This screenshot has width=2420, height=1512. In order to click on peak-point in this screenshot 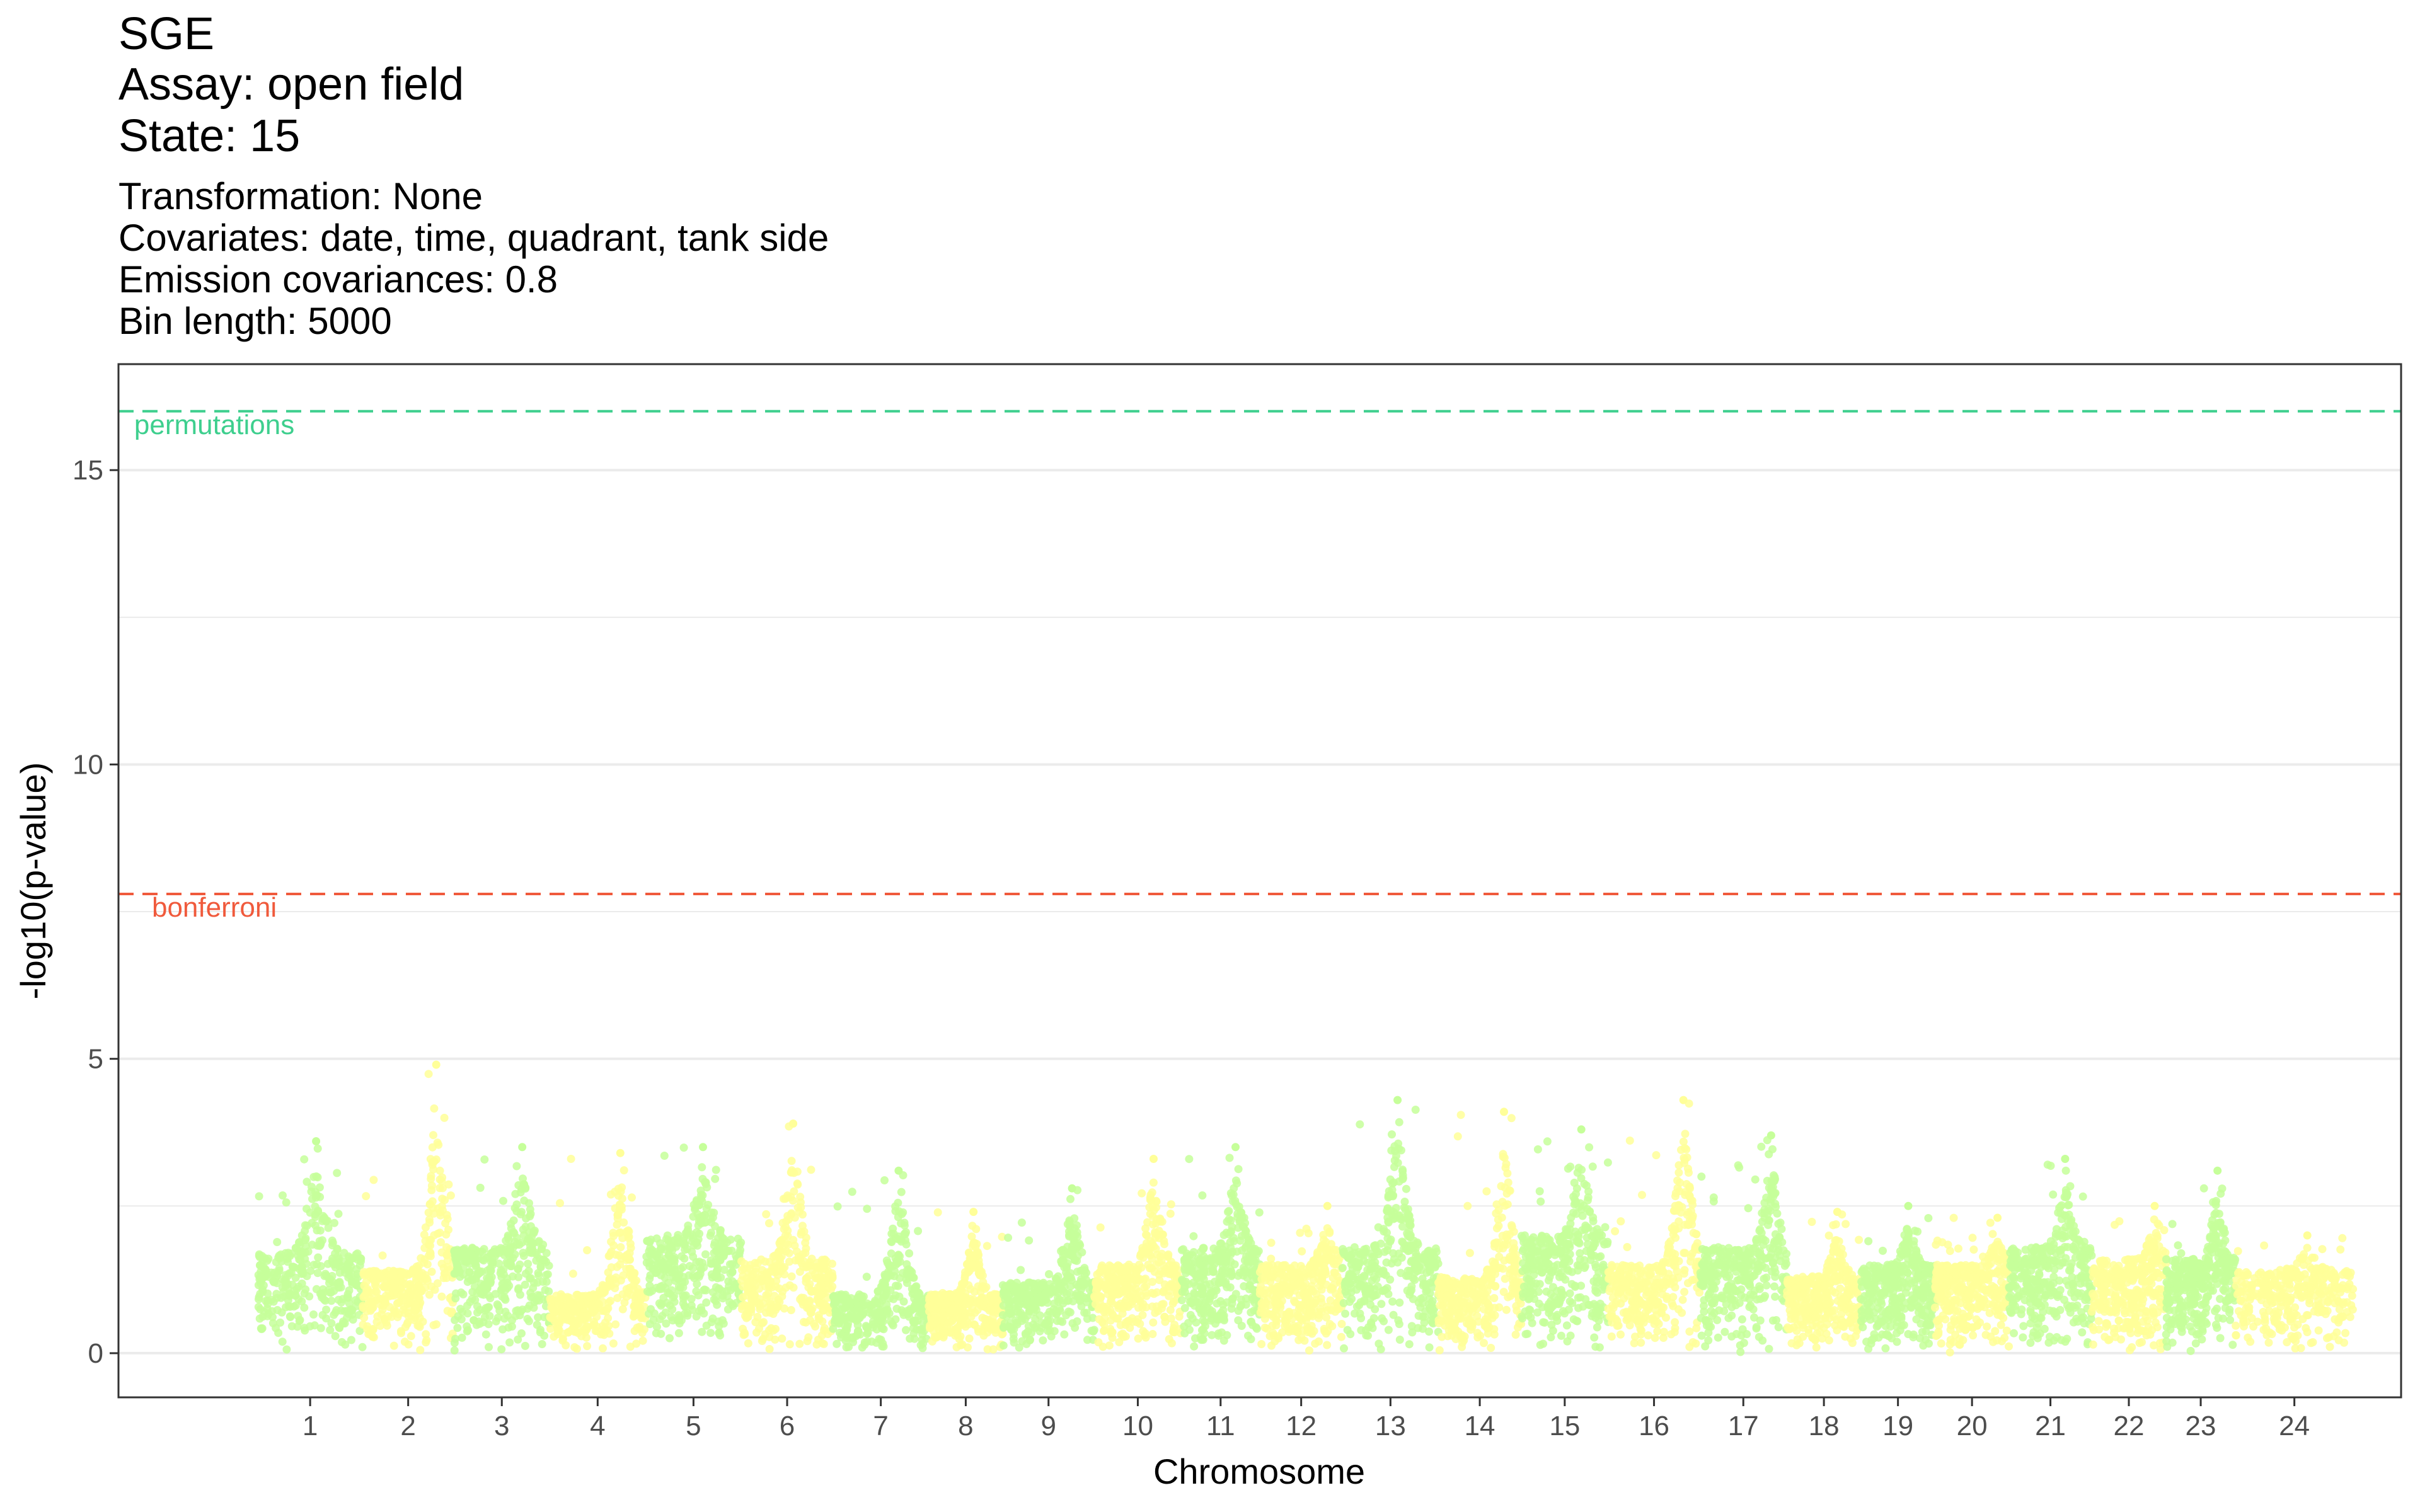, I will do `click(1235, 1147)`.